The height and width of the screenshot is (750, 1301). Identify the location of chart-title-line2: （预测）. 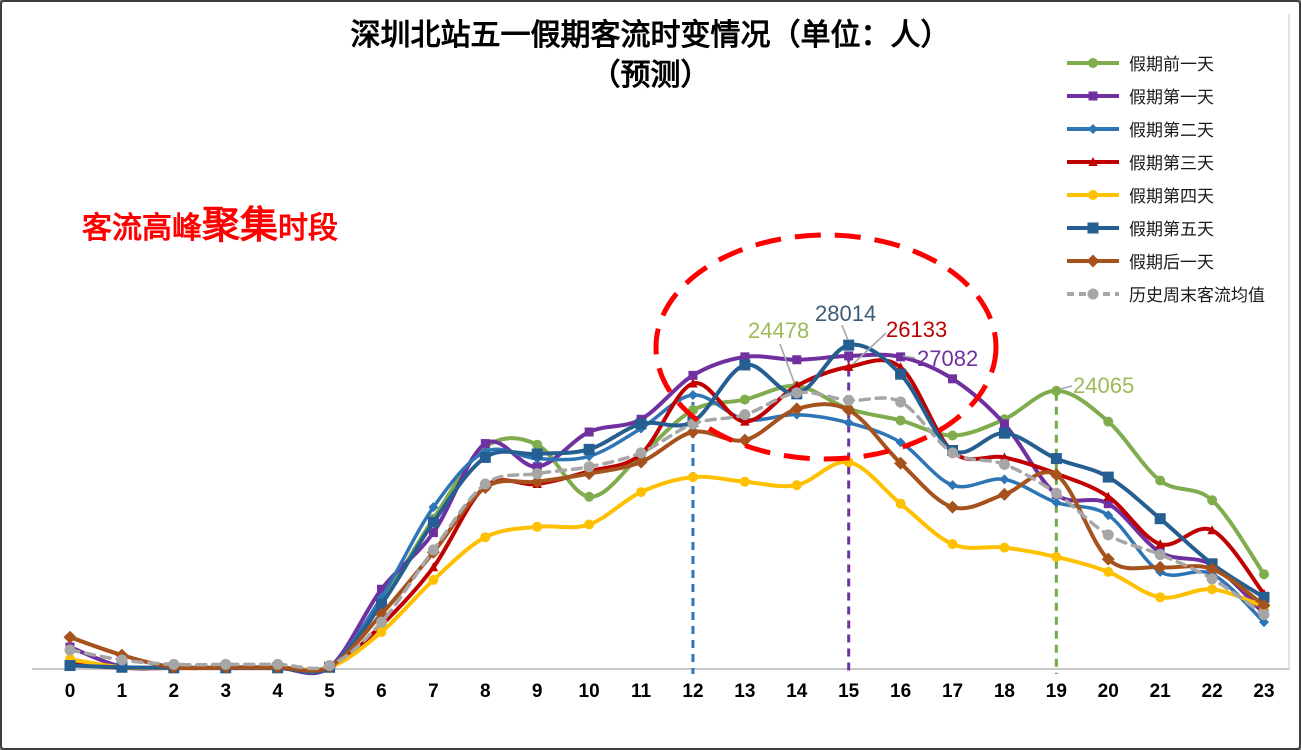
(650, 75).